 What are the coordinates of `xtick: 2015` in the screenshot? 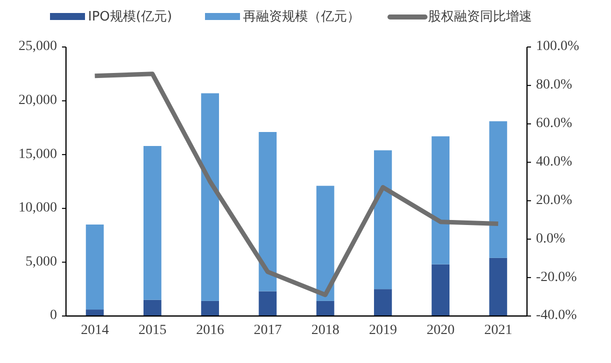 It's located at (152, 330).